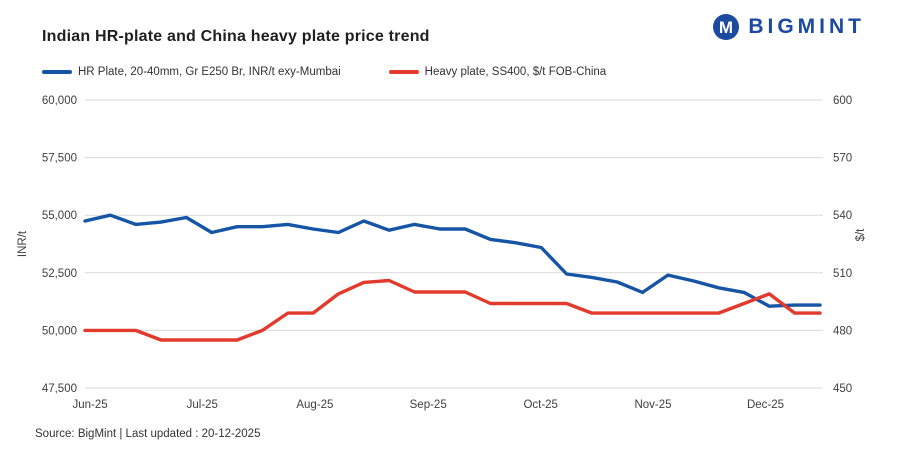 The image size is (907, 454). I want to click on svg-text: 540, so click(842, 216).